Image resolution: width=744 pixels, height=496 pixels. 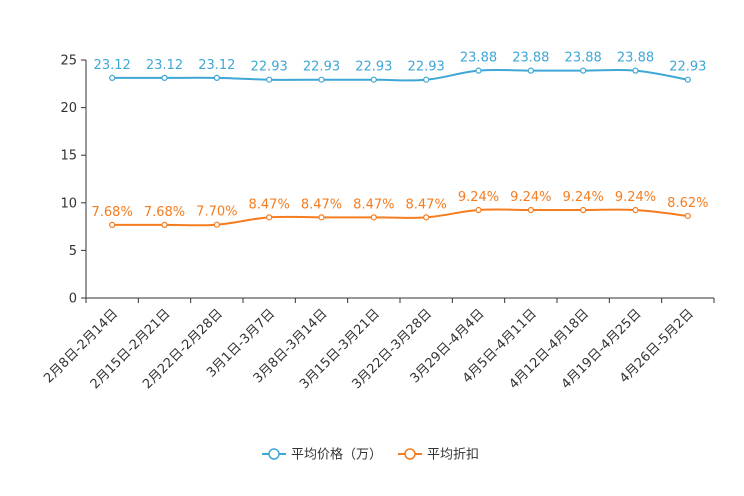 What do you see at coordinates (687, 203) in the screenshot?
I see `data-label: 8.62%` at bounding box center [687, 203].